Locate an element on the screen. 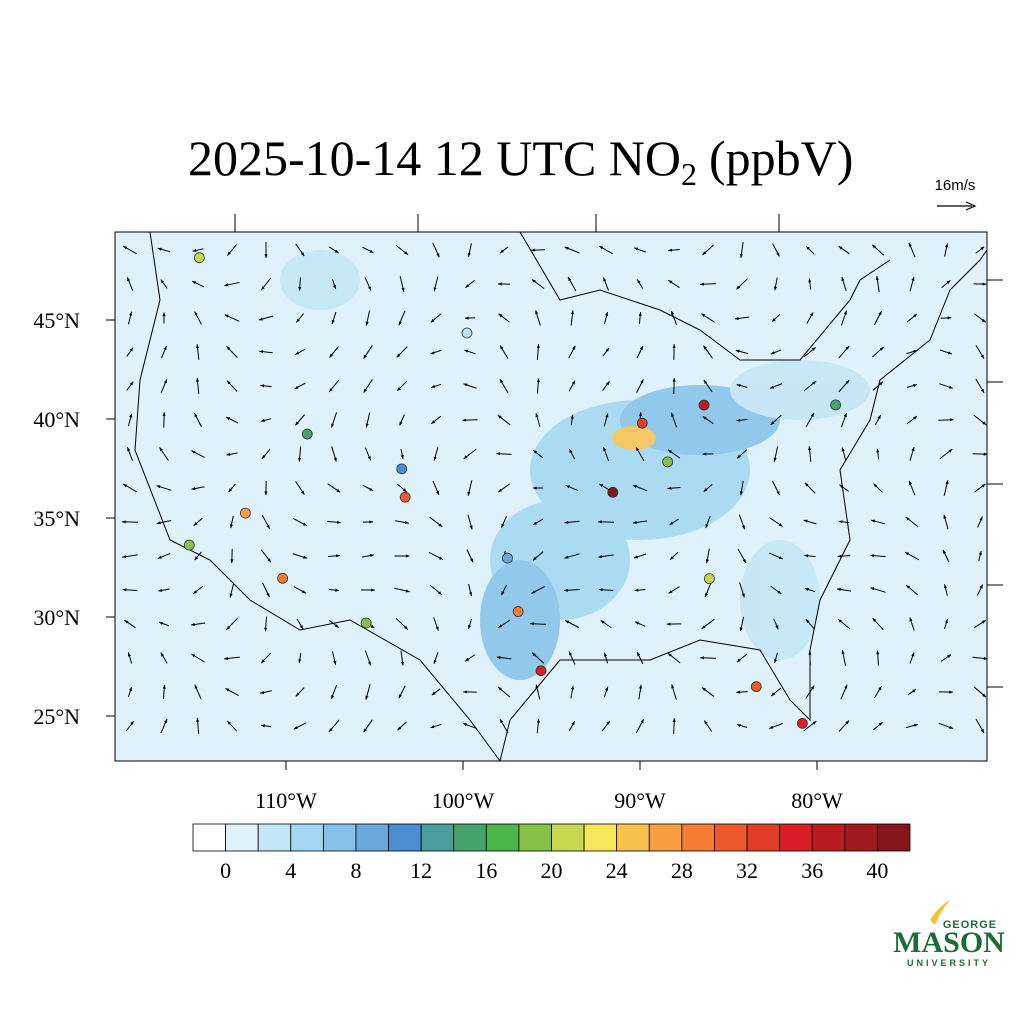 Image resolution: width=1024 pixels, height=1024 pixels. title: 2025-10-14 12 UTC NO2 (ppbV) is located at coordinates (520, 161).